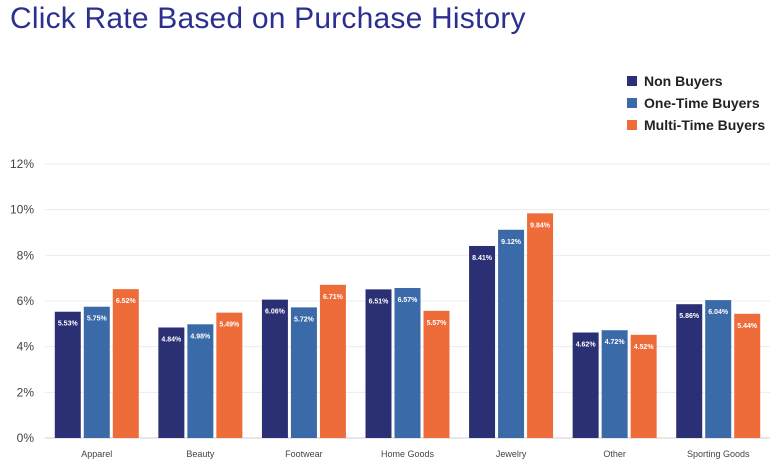 The image size is (783, 464). I want to click on data-label: 6.51%, so click(379, 301).